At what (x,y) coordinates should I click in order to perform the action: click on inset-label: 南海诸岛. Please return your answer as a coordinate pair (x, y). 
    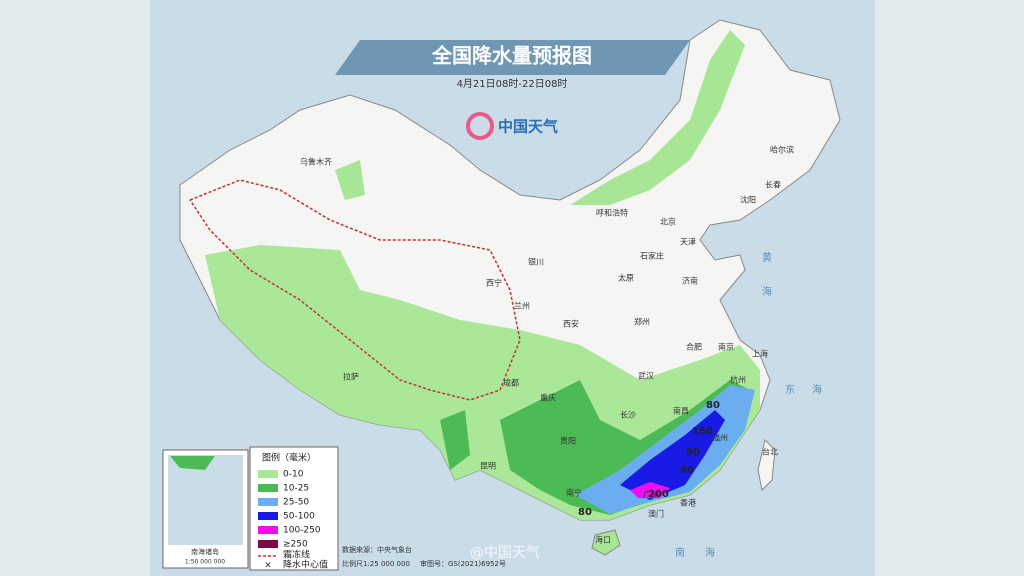
    Looking at the image, I should click on (205, 551).